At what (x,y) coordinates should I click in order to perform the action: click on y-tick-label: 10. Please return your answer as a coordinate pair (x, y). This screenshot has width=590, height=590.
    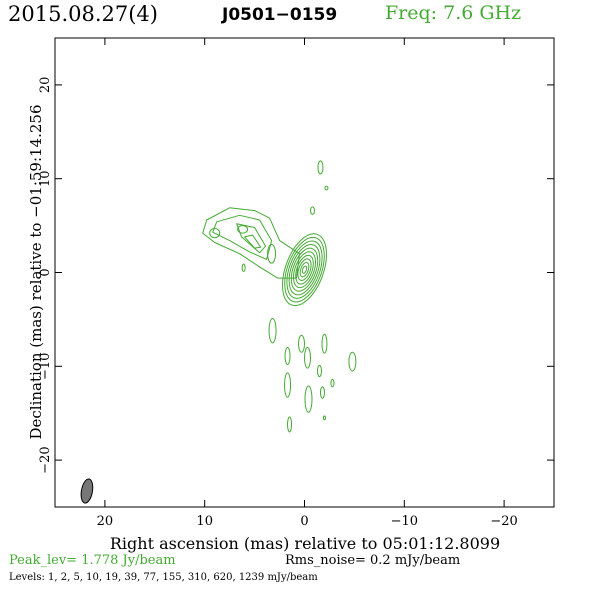
    Looking at the image, I should click on (45, 178).